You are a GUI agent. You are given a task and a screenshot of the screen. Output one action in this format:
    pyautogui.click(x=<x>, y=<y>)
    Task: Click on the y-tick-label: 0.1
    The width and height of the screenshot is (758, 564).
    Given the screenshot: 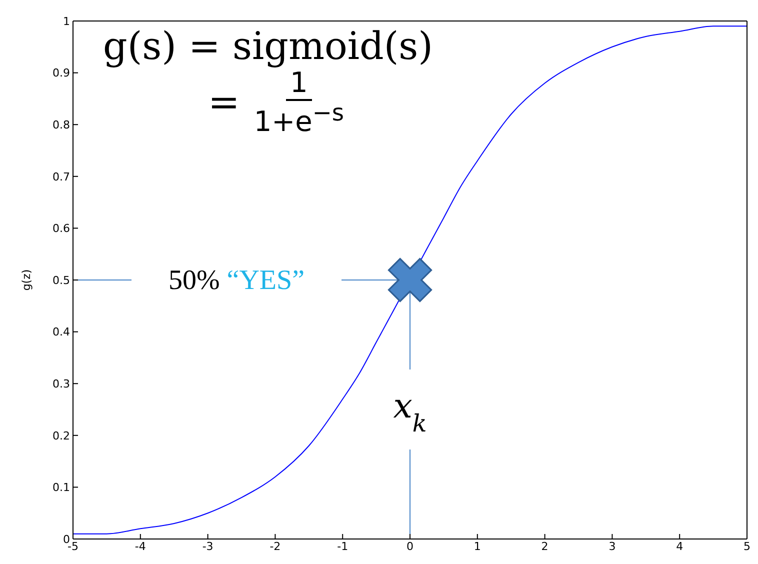 What is the action you would take?
    pyautogui.click(x=61, y=487)
    